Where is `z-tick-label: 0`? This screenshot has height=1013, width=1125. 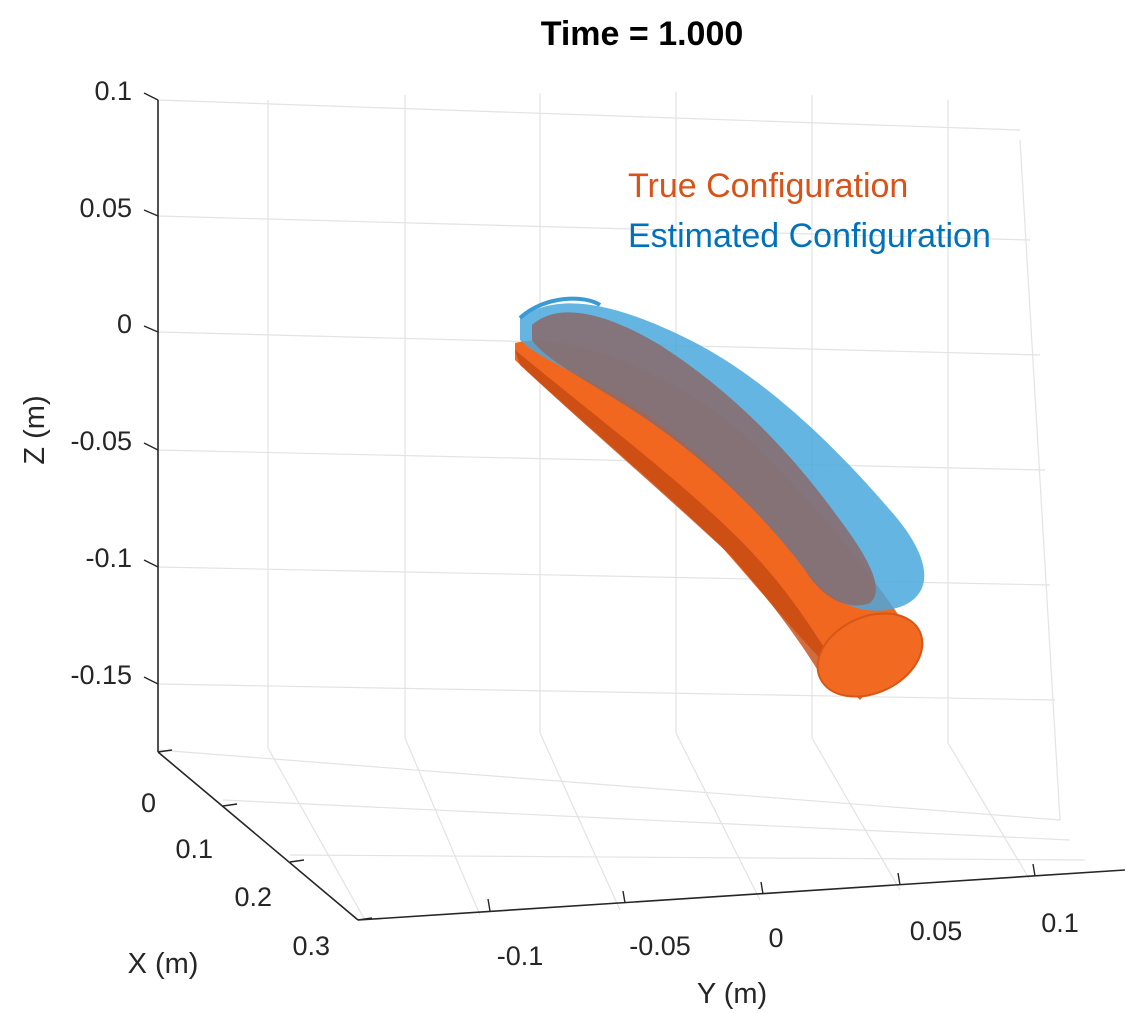
z-tick-label: 0 is located at coordinates (124, 324).